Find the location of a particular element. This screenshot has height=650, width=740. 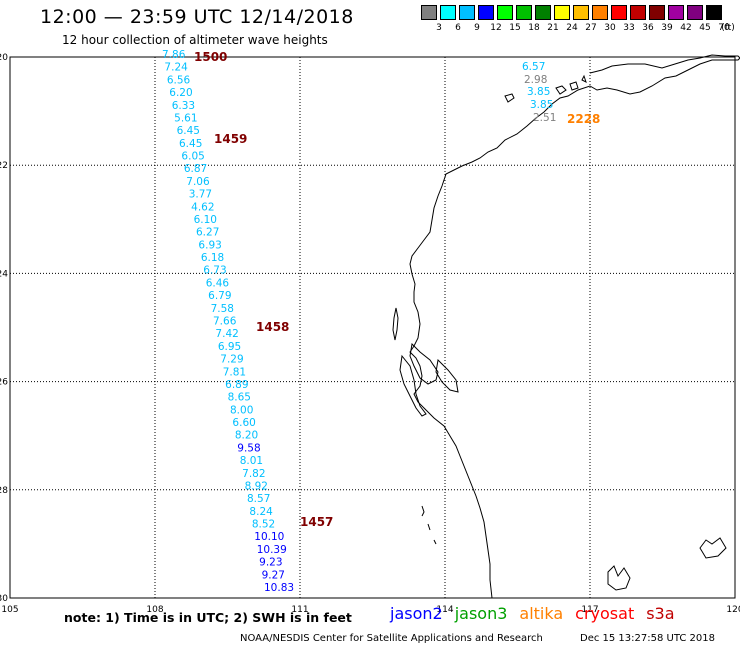

swh-value: 6.93 is located at coordinates (209, 245).